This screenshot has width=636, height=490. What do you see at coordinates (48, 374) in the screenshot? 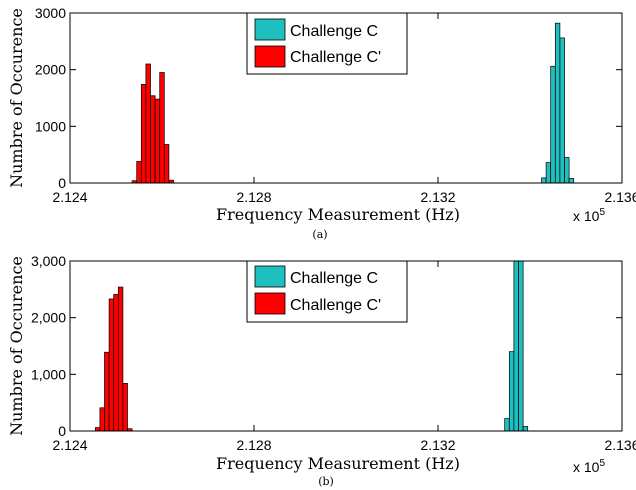
I see `panel-b-y-tick-label: 1,000` at bounding box center [48, 374].